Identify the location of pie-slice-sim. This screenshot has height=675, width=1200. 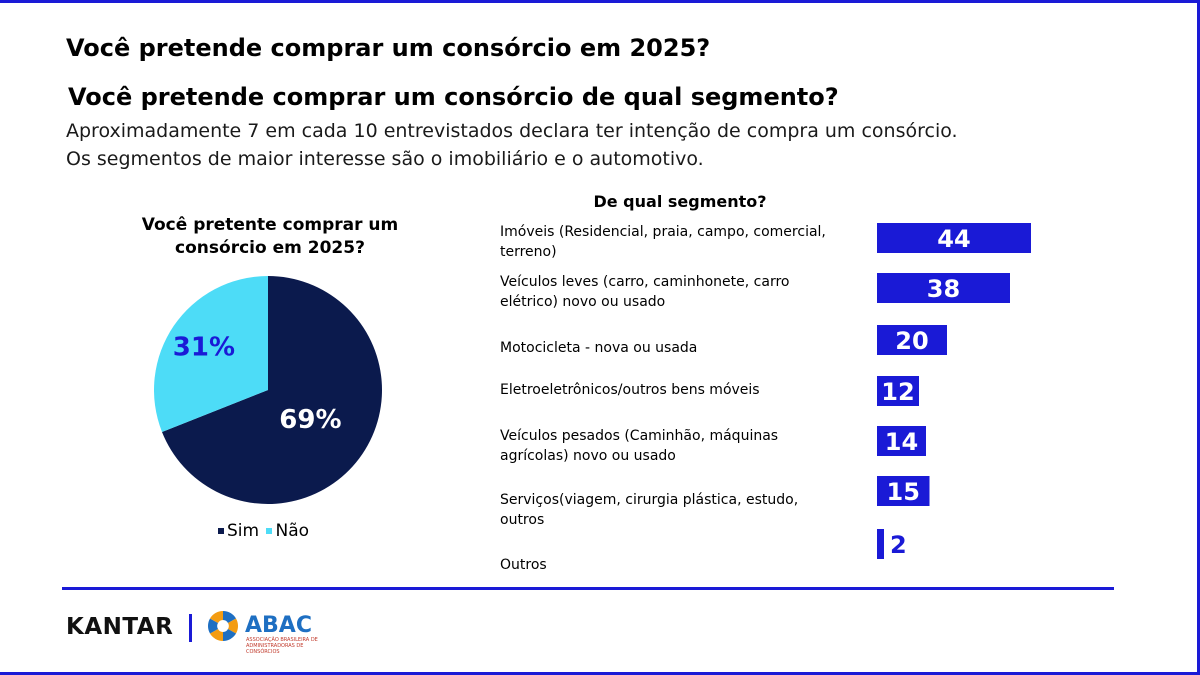
(272, 390).